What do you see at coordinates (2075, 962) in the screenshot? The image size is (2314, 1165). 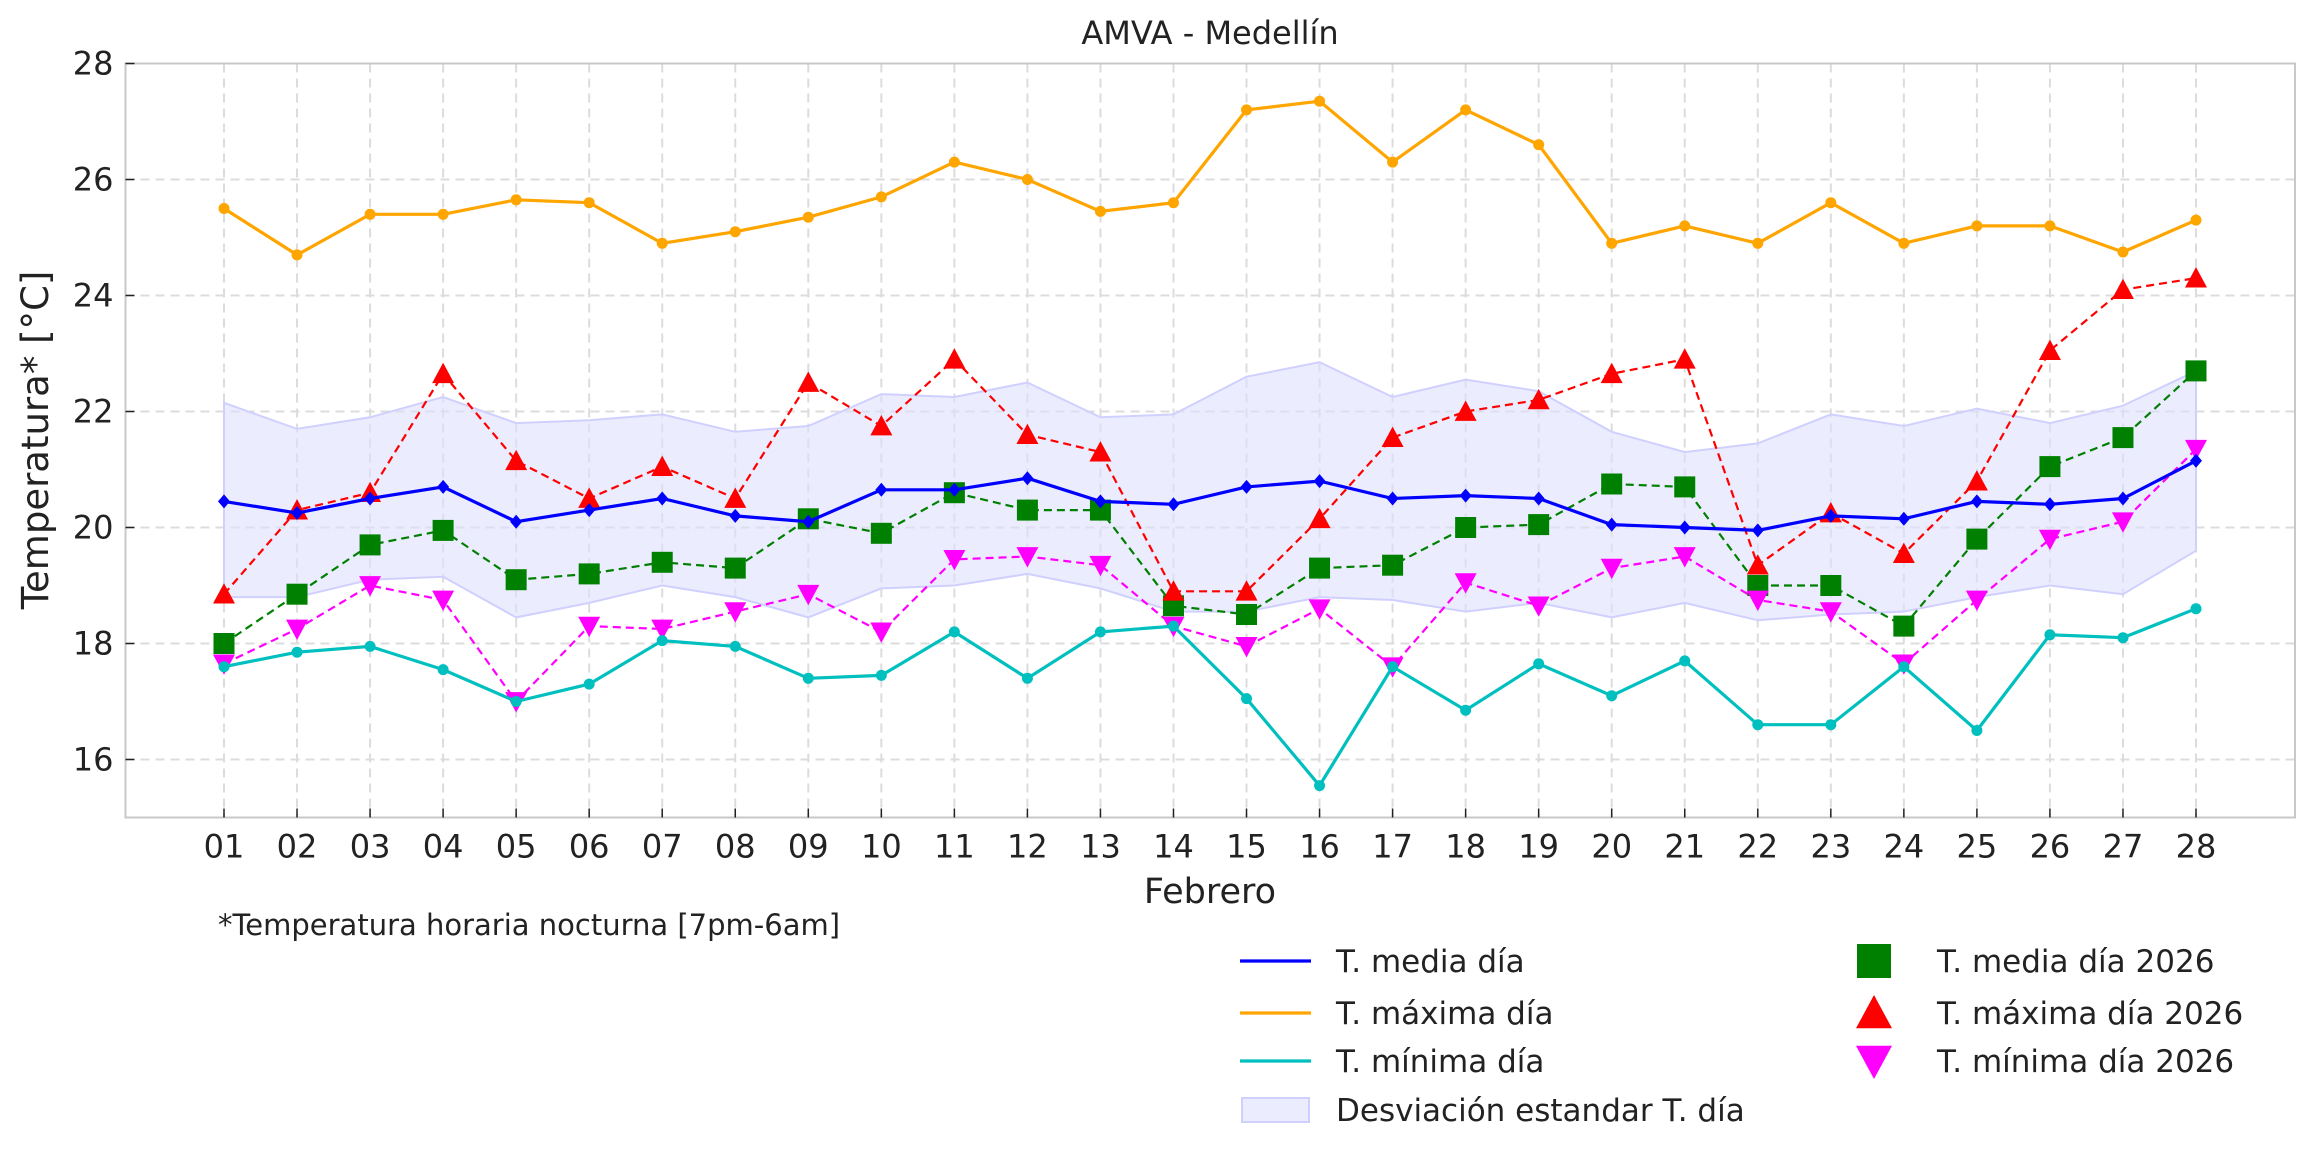 I see `legend-label: T. media día 2026` at bounding box center [2075, 962].